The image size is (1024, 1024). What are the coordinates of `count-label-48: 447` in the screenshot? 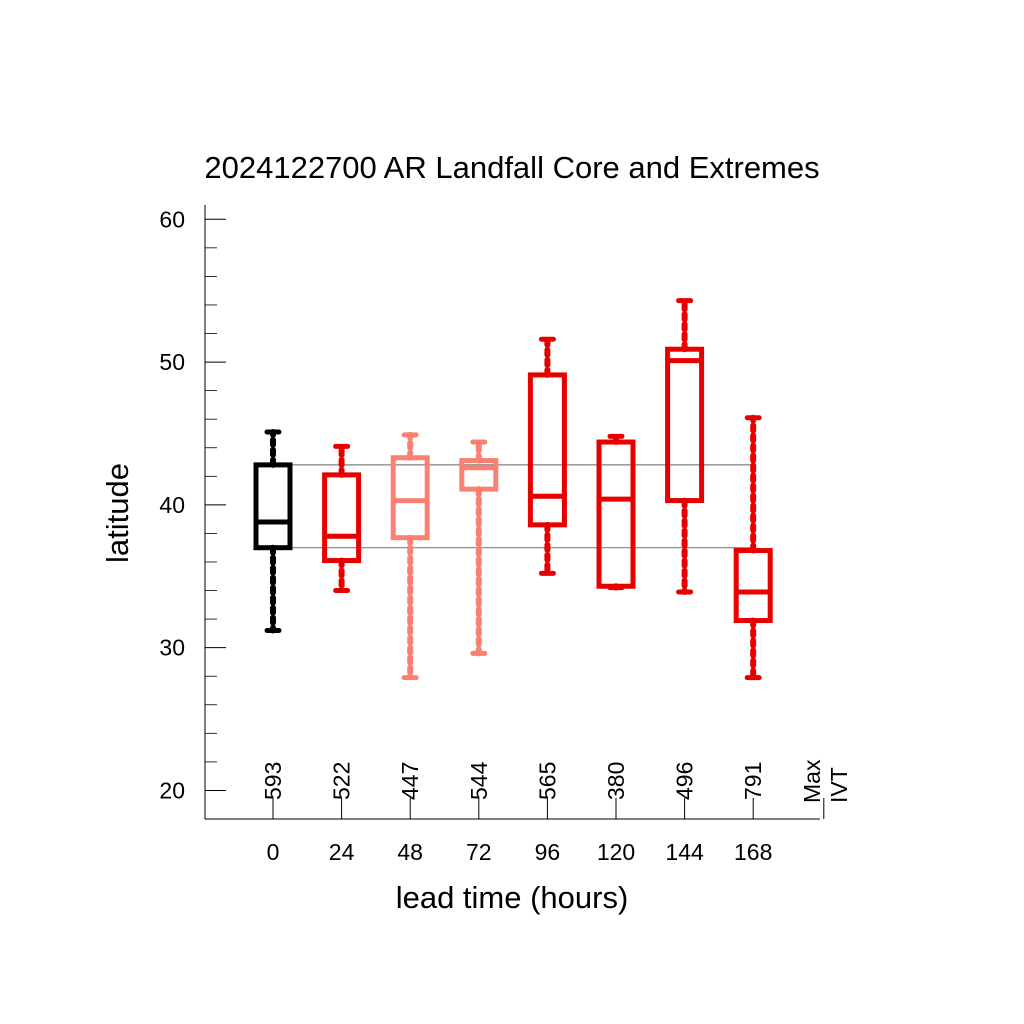 It's located at (410, 781).